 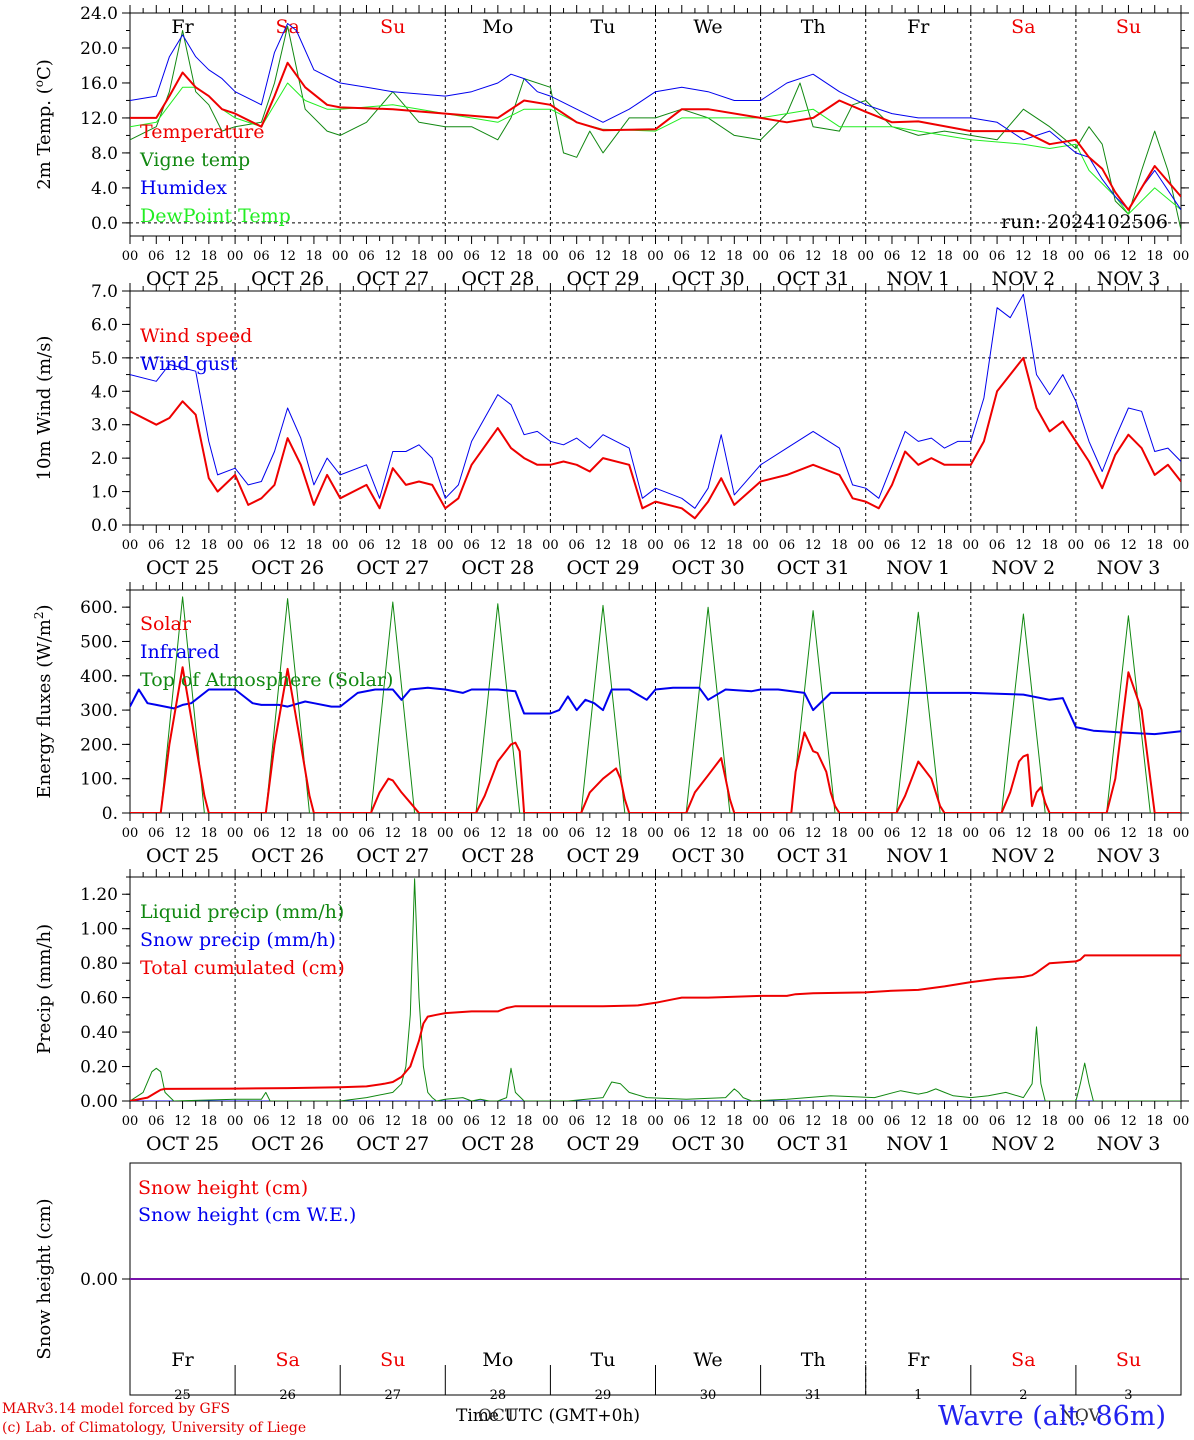 What do you see at coordinates (266, 680) in the screenshot?
I see `legend-entry: Top of Atmosphere (Solar)` at bounding box center [266, 680].